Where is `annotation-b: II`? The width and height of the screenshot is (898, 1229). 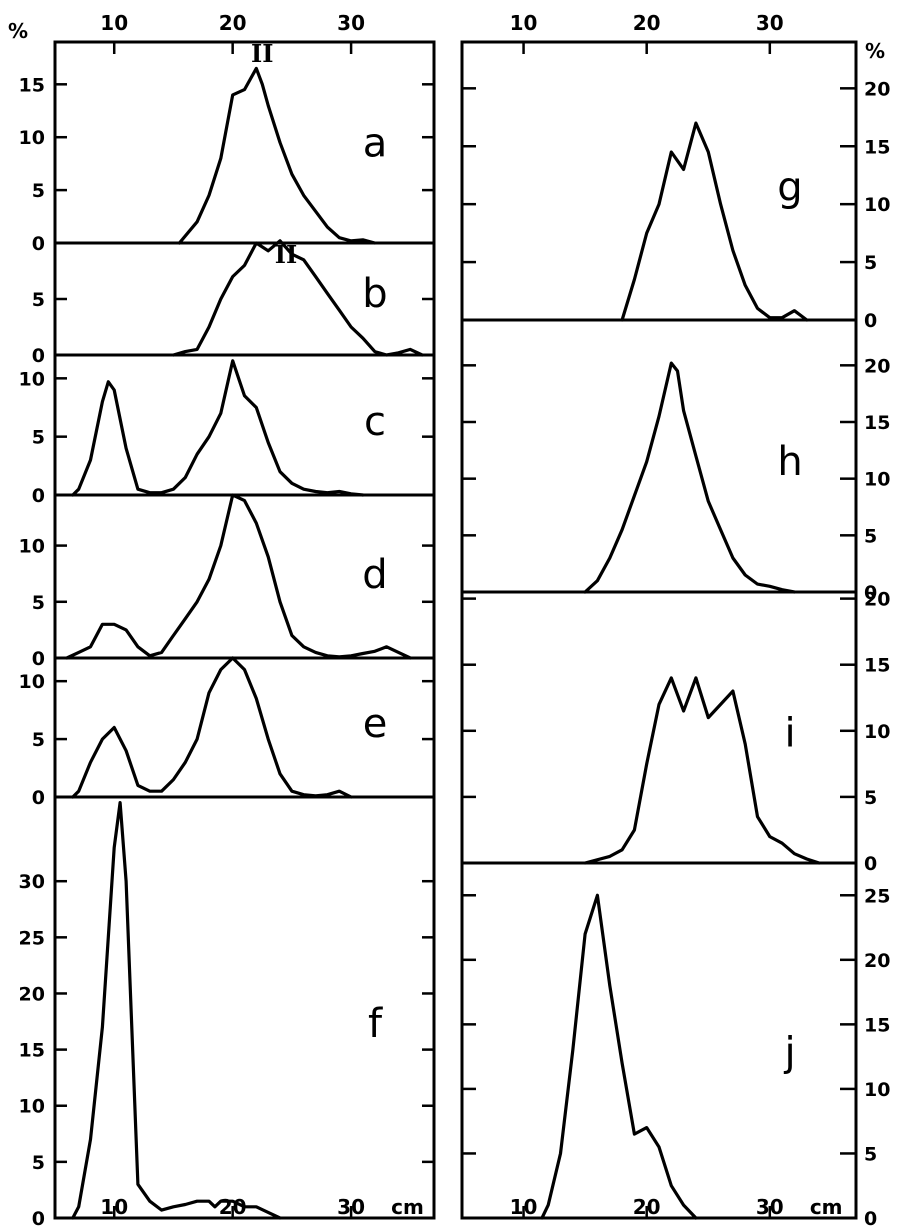 annotation-b: II is located at coordinates (286, 254).